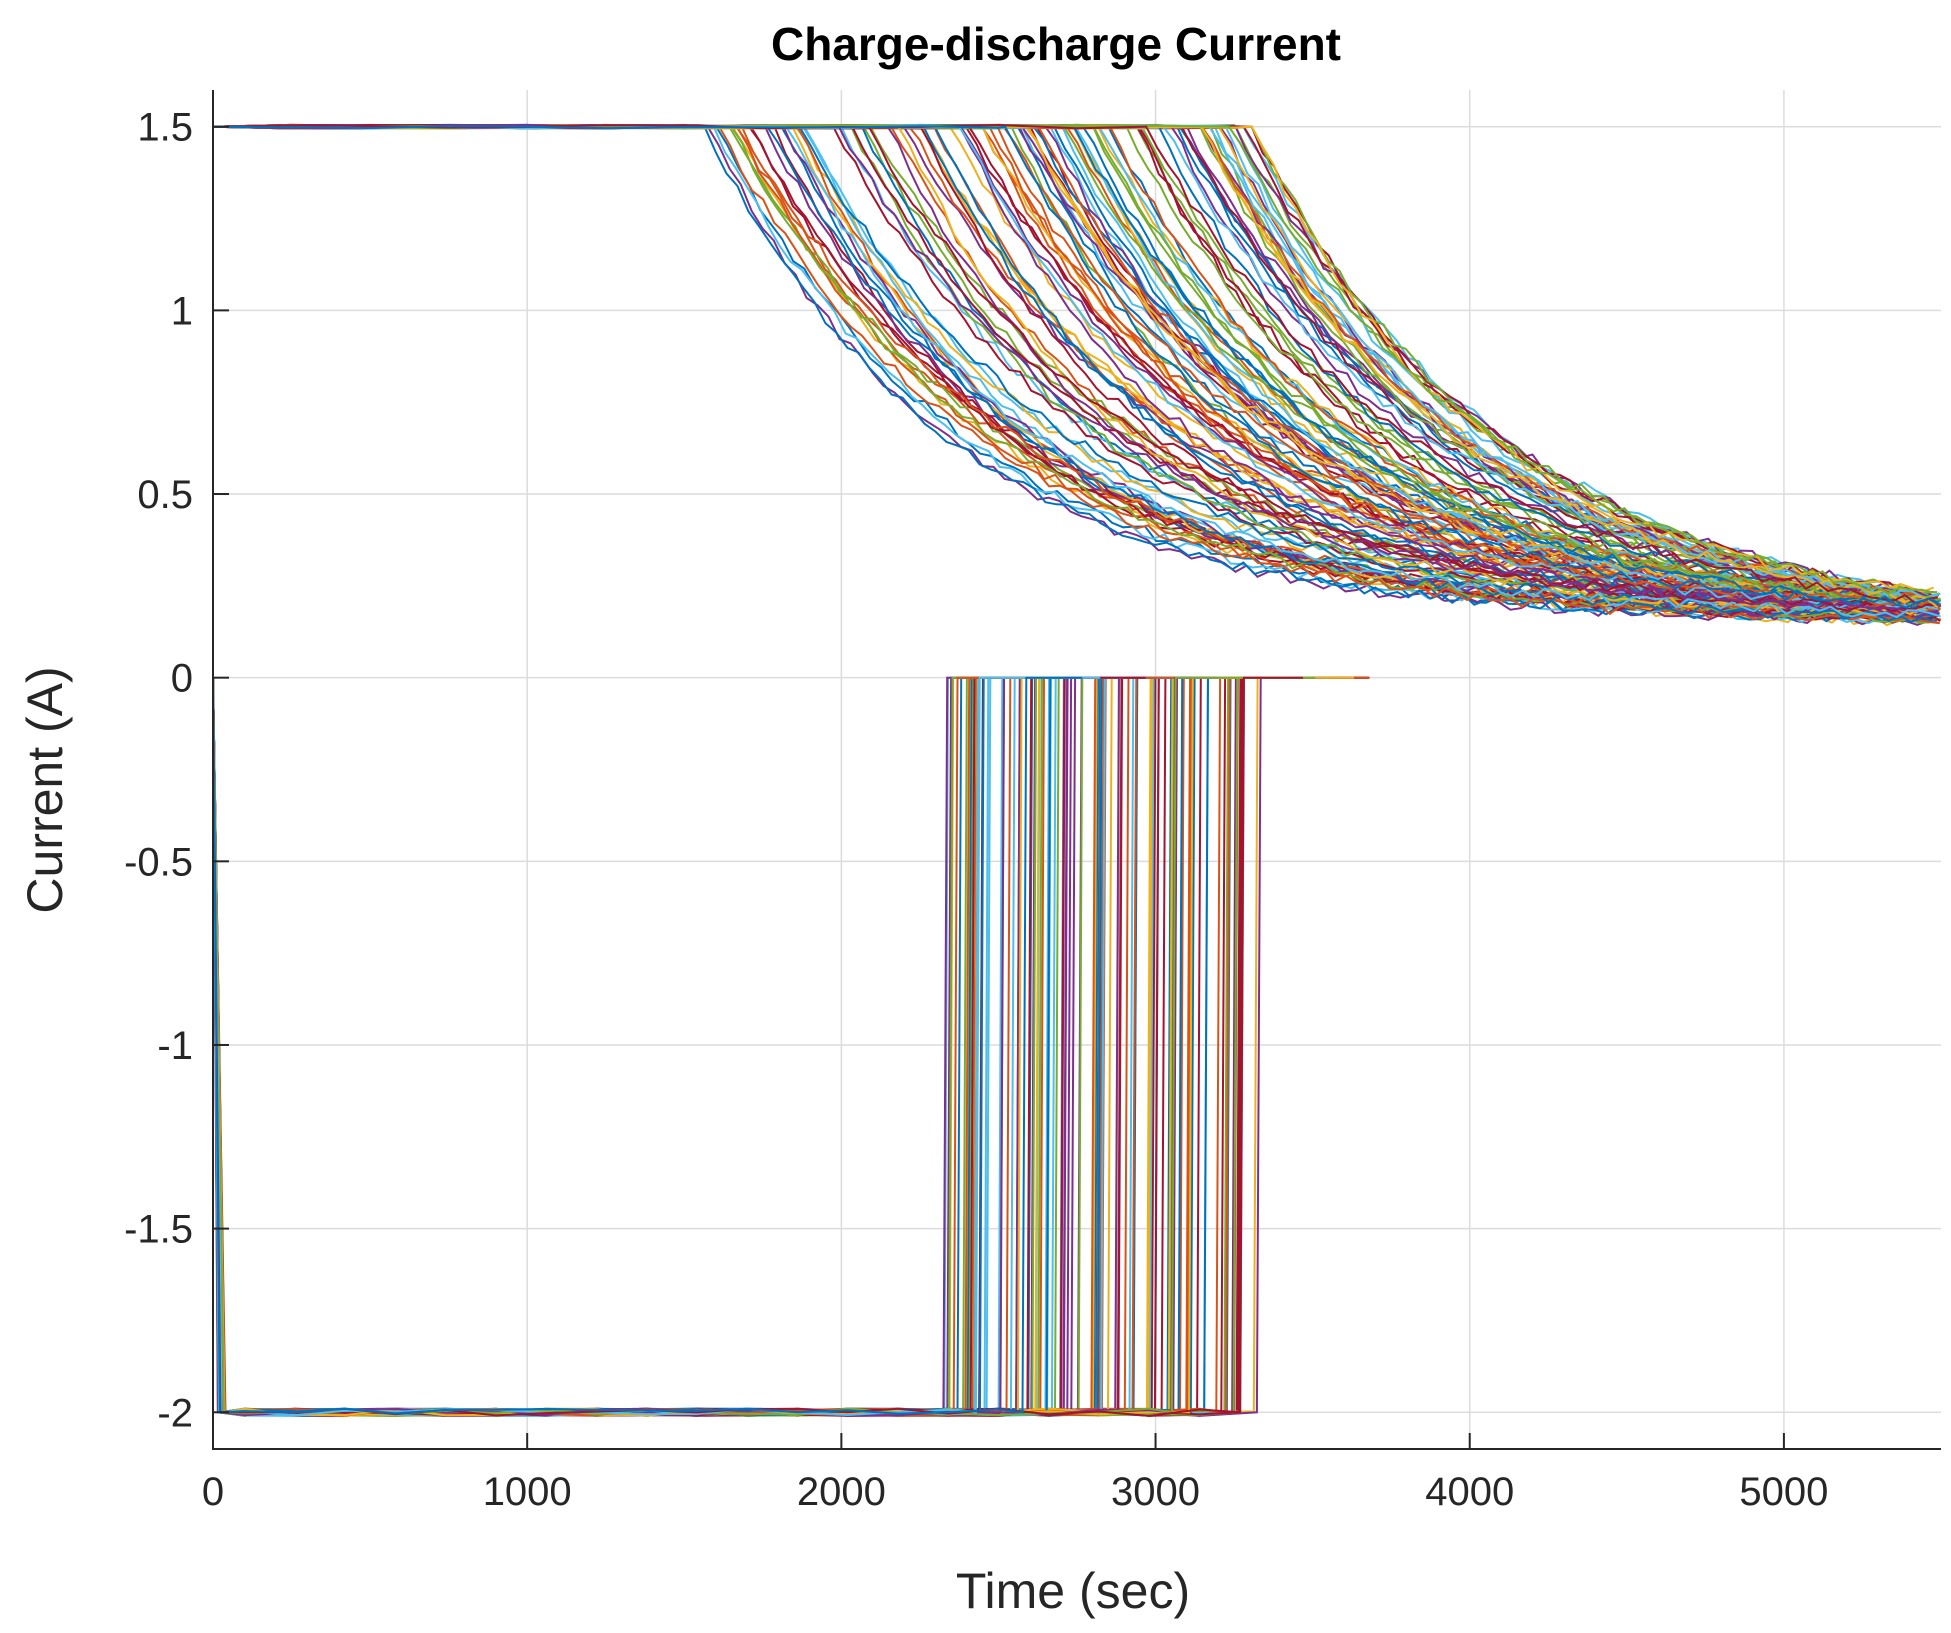 The width and height of the screenshot is (1951, 1633). I want to click on y-tick-label: -1, so click(175, 1046).